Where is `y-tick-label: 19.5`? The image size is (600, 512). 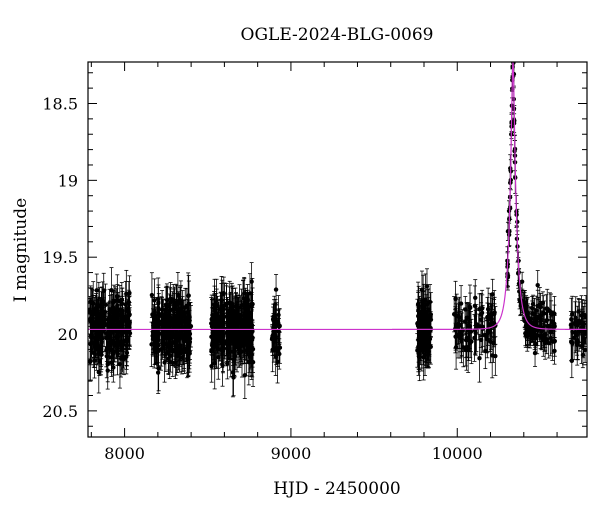 y-tick-label: 19.5 is located at coordinates (60, 257).